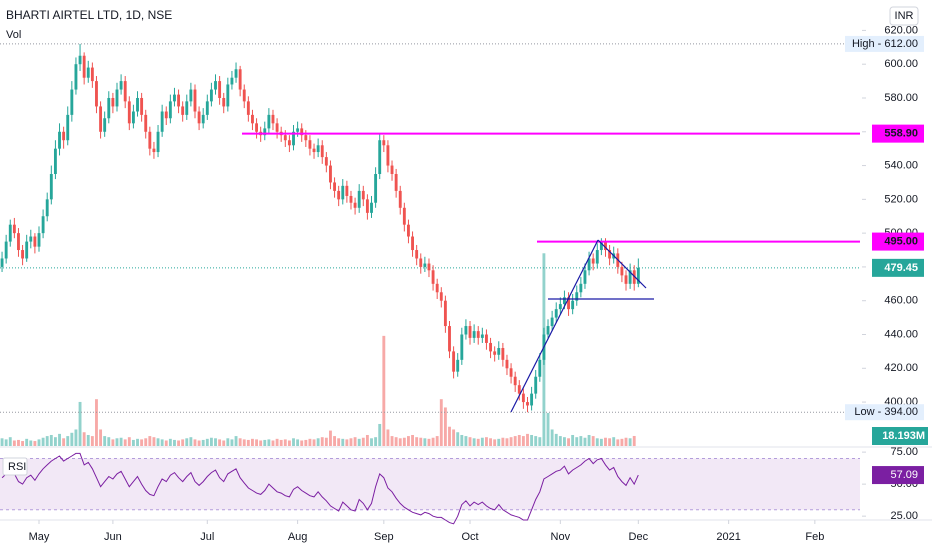 The image size is (932, 550). I want to click on marker-label: High - 612.00, so click(885, 44).